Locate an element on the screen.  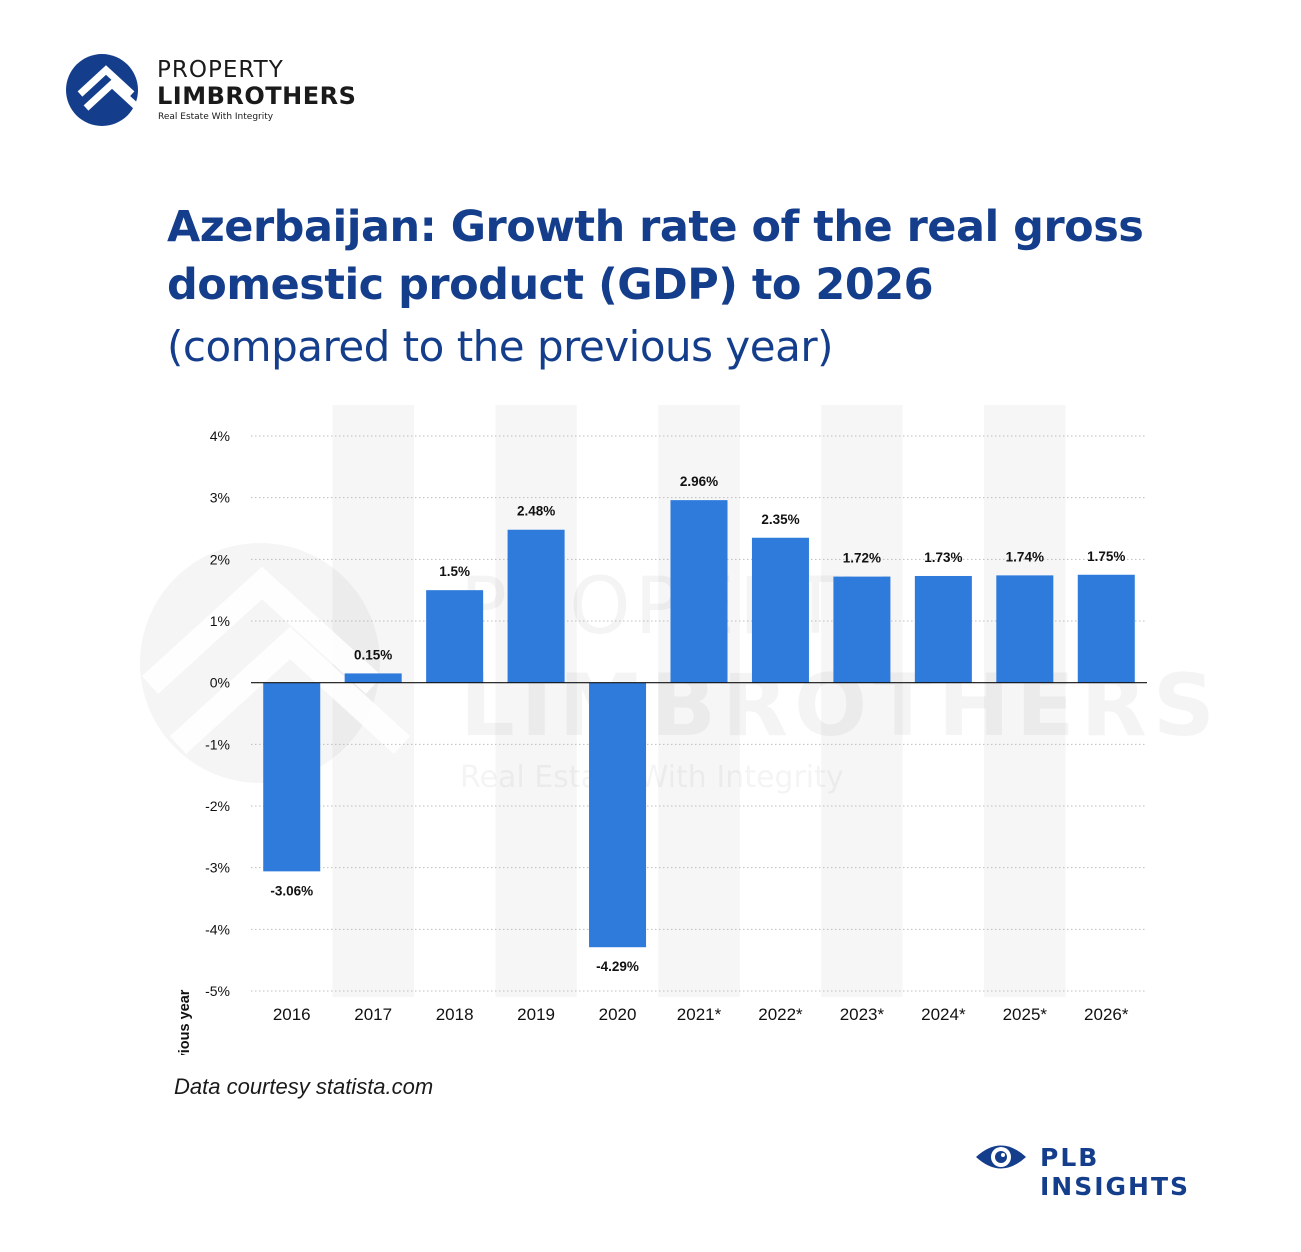
brand-name: PLB INSIGHTS is located at coordinates (1115, 1172).